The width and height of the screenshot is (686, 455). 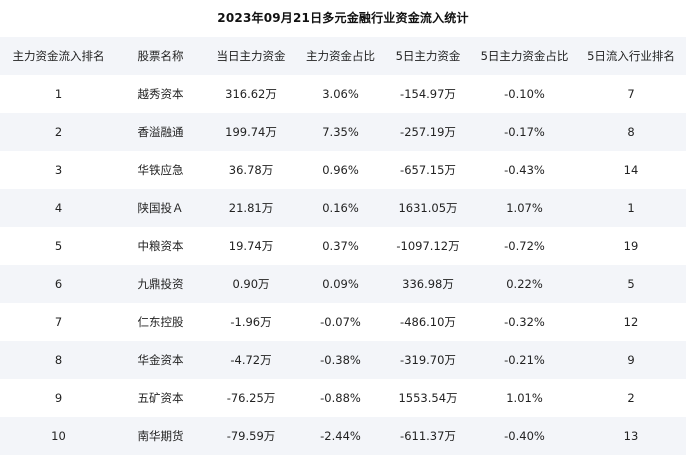 I want to click on table-row: 8 华金资本 -4.72万 -0.38% -319.70万 -0.21% 9, so click(x=343, y=360).